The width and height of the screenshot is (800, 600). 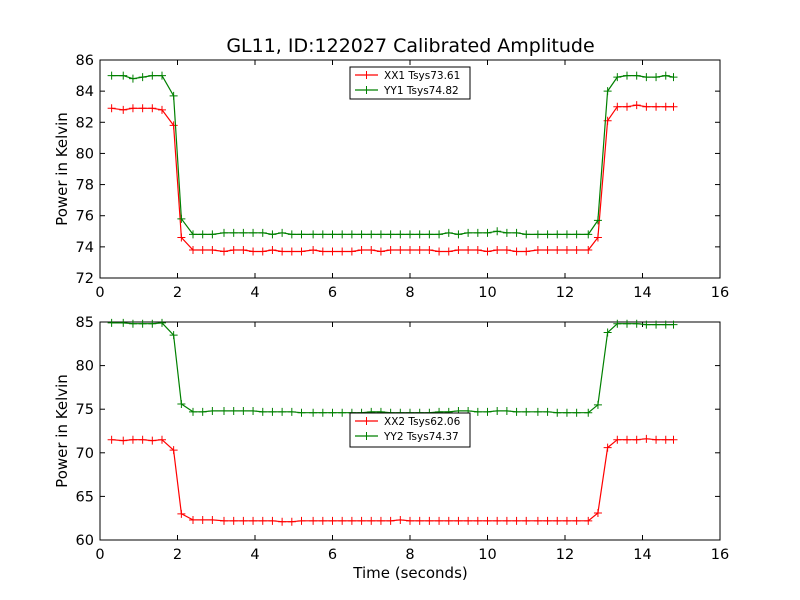 I want to click on x-tick-label: 14, so click(x=642, y=293).